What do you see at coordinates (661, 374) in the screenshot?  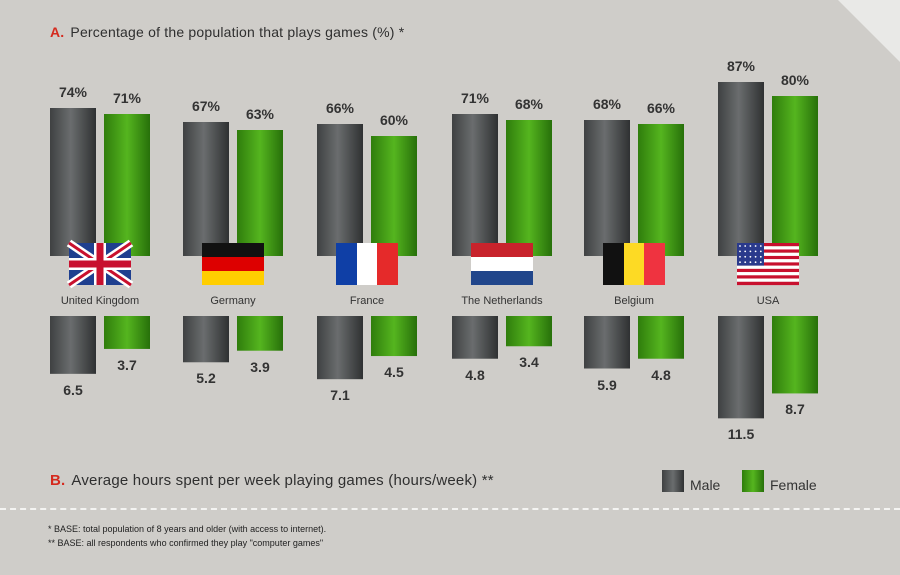 I see `label-b-female: 4.8` at bounding box center [661, 374].